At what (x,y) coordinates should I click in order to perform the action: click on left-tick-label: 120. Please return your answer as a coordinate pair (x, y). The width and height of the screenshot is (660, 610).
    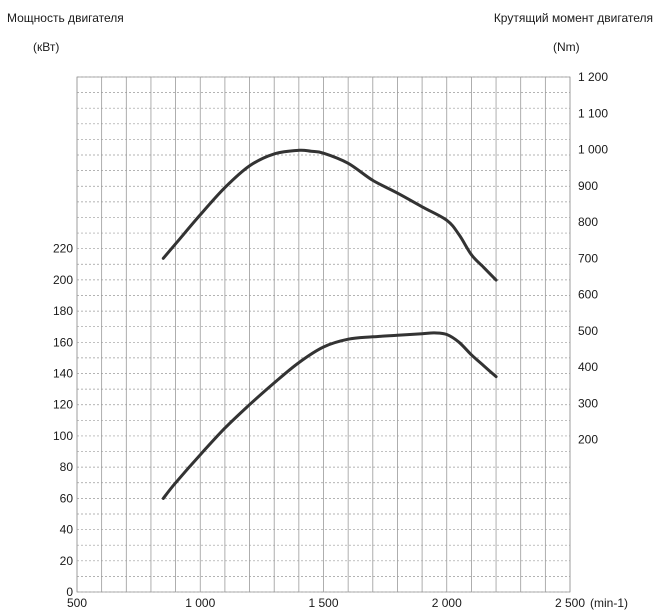
    Looking at the image, I should click on (63, 405).